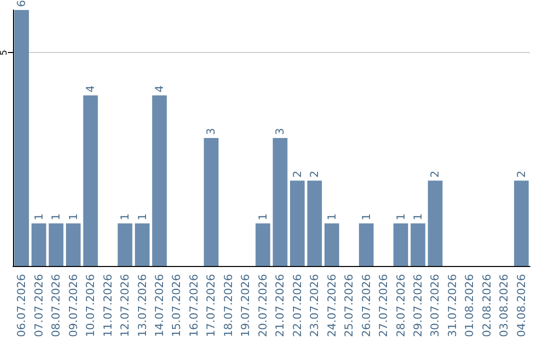  What do you see at coordinates (401, 306) in the screenshot?
I see `x-tick-label: 28.07.2026` at bounding box center [401, 306].